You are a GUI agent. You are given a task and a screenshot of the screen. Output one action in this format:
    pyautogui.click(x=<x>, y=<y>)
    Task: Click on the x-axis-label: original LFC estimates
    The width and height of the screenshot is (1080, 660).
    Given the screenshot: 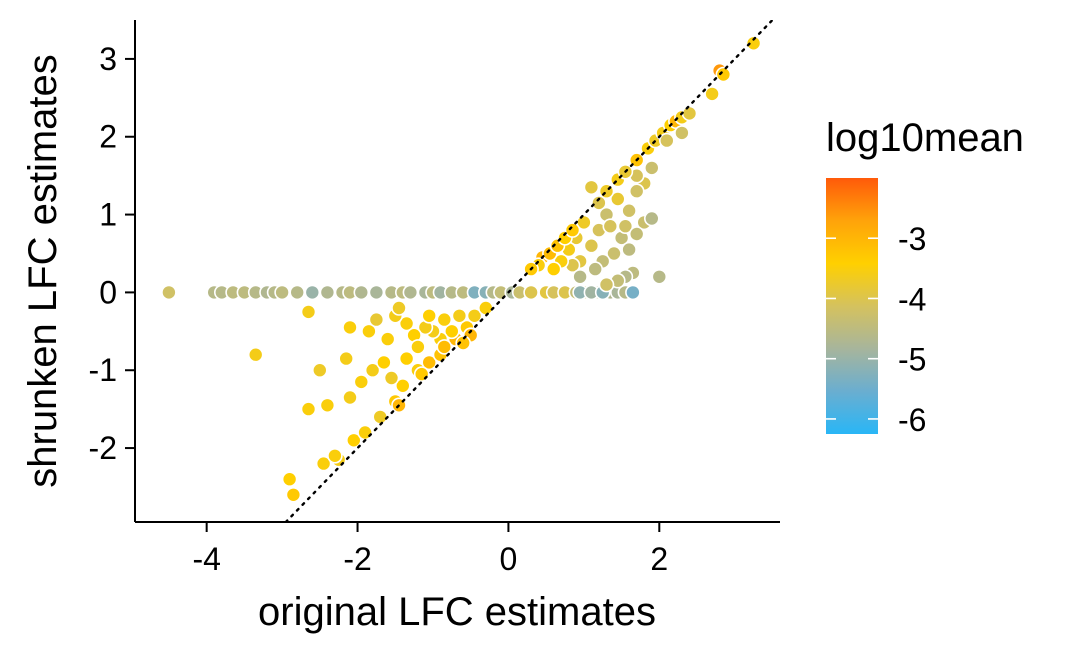 What is the action you would take?
    pyautogui.click(x=457, y=612)
    